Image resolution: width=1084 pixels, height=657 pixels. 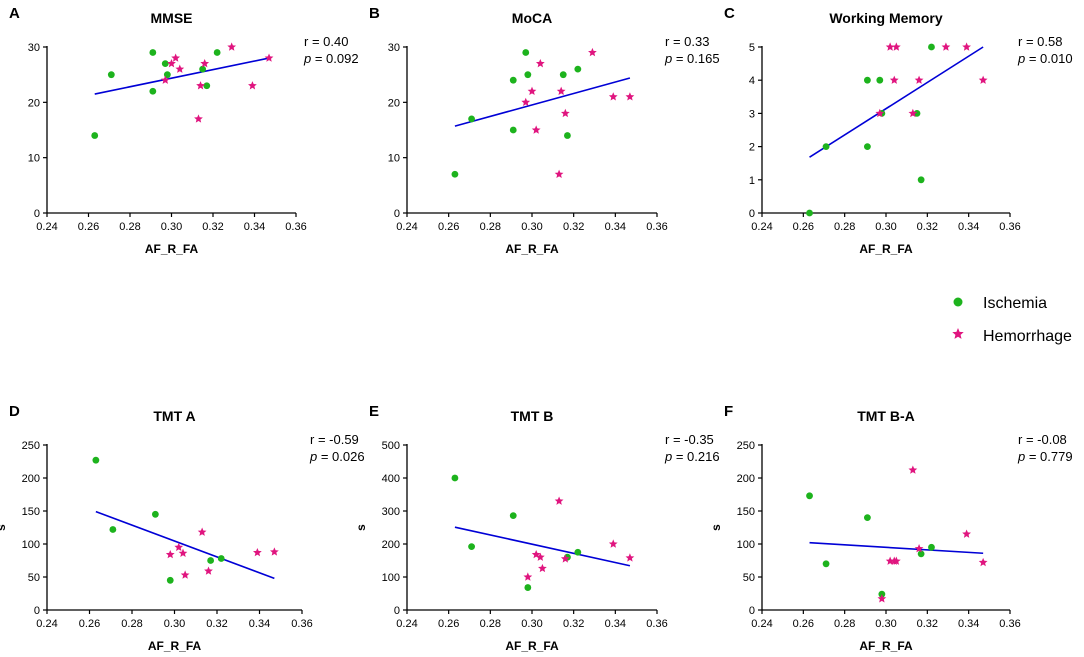 I want to click on p-value: = 0.779, so click(x=1048, y=456).